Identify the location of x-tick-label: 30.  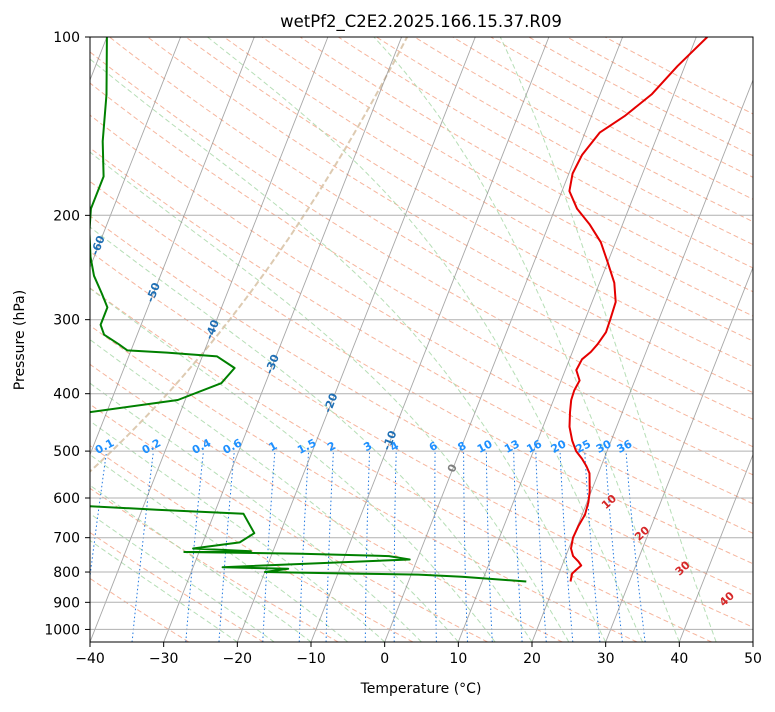
(606, 659).